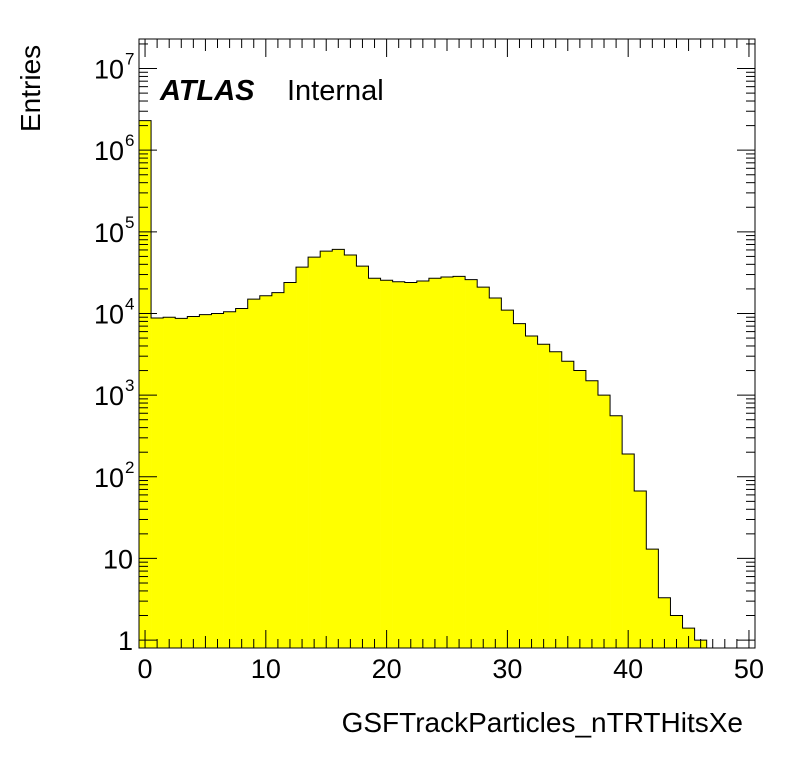 The image size is (796, 772). I want to click on y-tick-label: 10 2, so click(114, 475).